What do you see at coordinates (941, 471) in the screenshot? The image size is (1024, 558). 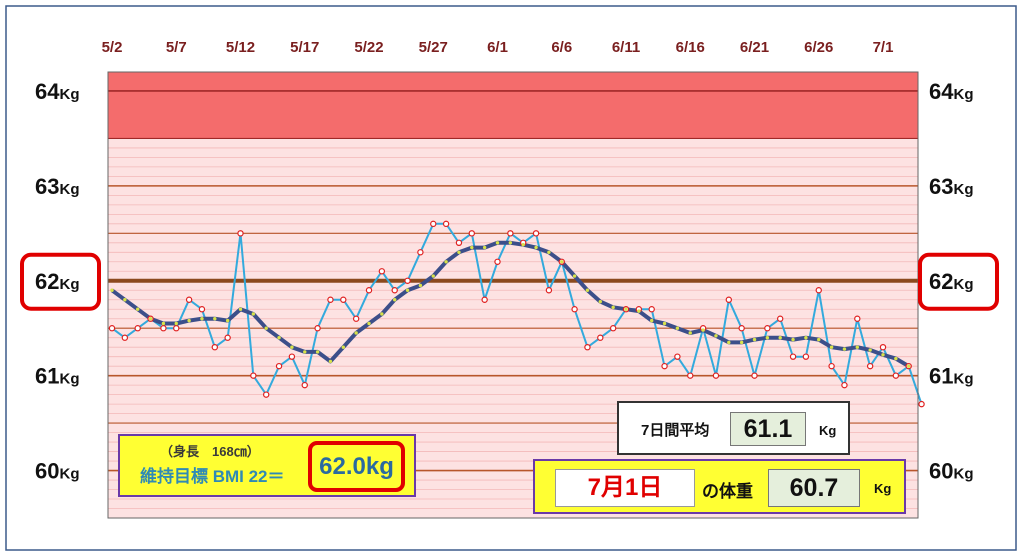 I see `y-tick-number: 60` at bounding box center [941, 471].